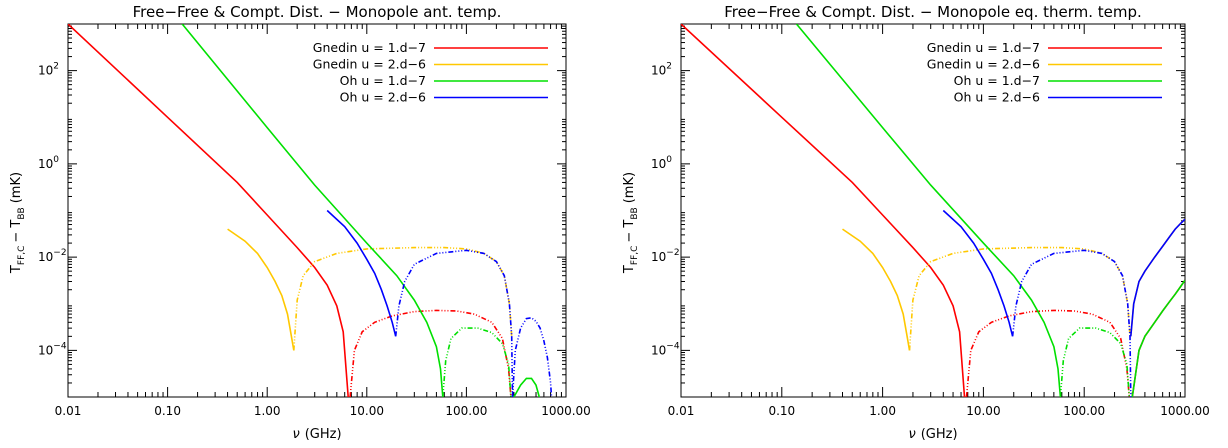 The image size is (1228, 448). What do you see at coordinates (1157, 277) in the screenshot?
I see `series-4-tail-line` at bounding box center [1157, 277].